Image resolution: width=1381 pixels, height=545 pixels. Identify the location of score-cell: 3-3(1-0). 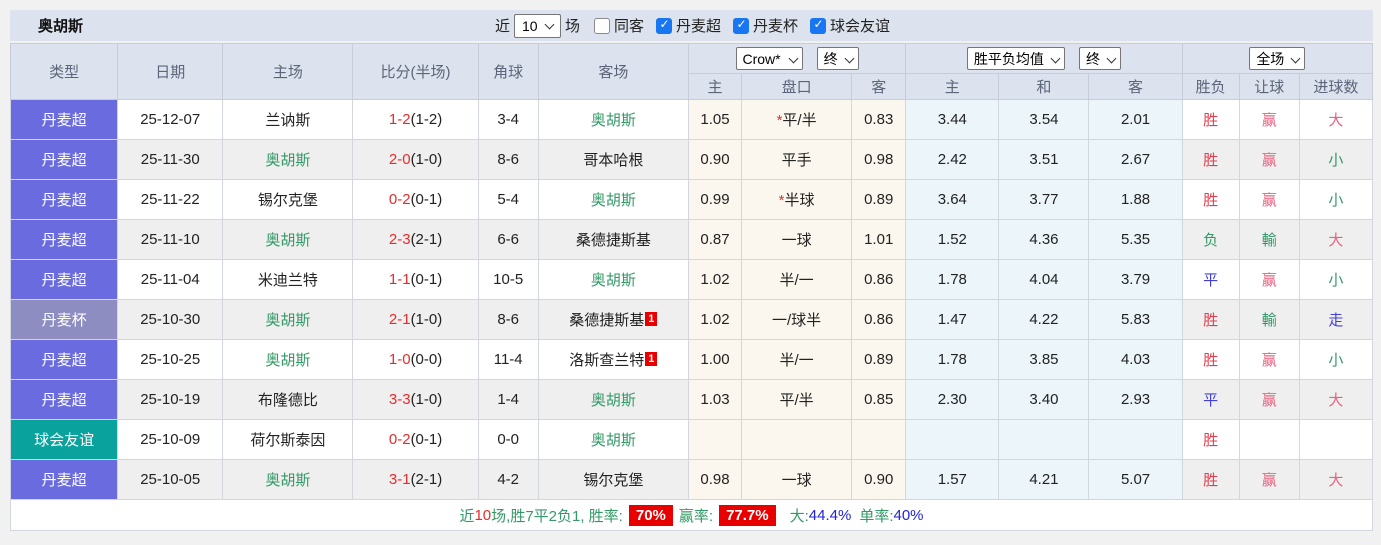
(415, 399).